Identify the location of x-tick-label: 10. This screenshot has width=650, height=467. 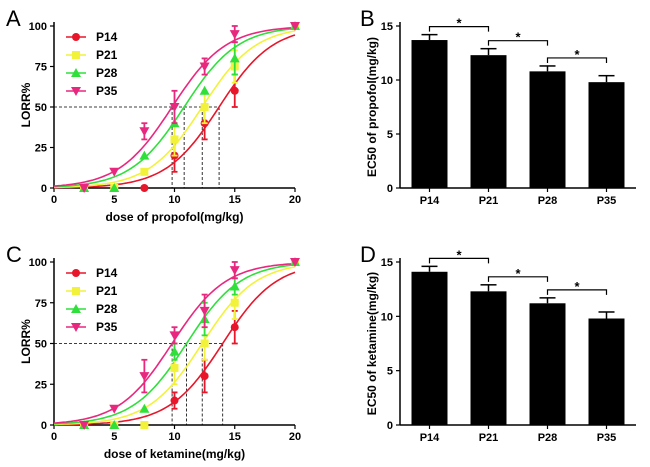
(174, 200).